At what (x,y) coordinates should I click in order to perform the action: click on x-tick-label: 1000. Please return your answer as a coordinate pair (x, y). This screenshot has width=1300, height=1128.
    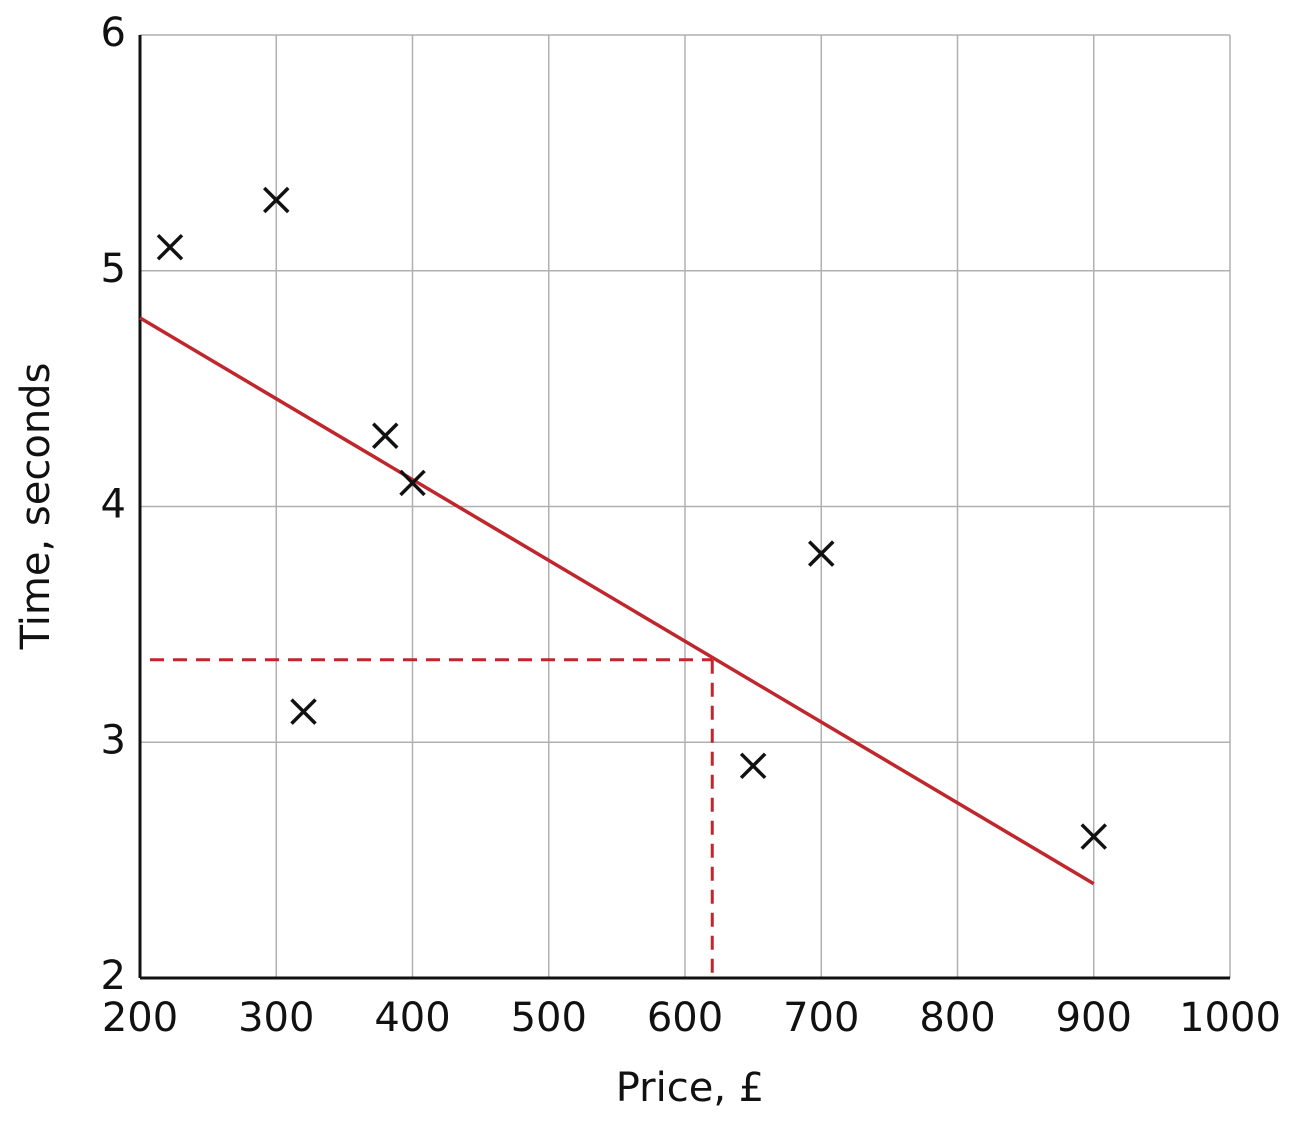
    Looking at the image, I should click on (1230, 1018).